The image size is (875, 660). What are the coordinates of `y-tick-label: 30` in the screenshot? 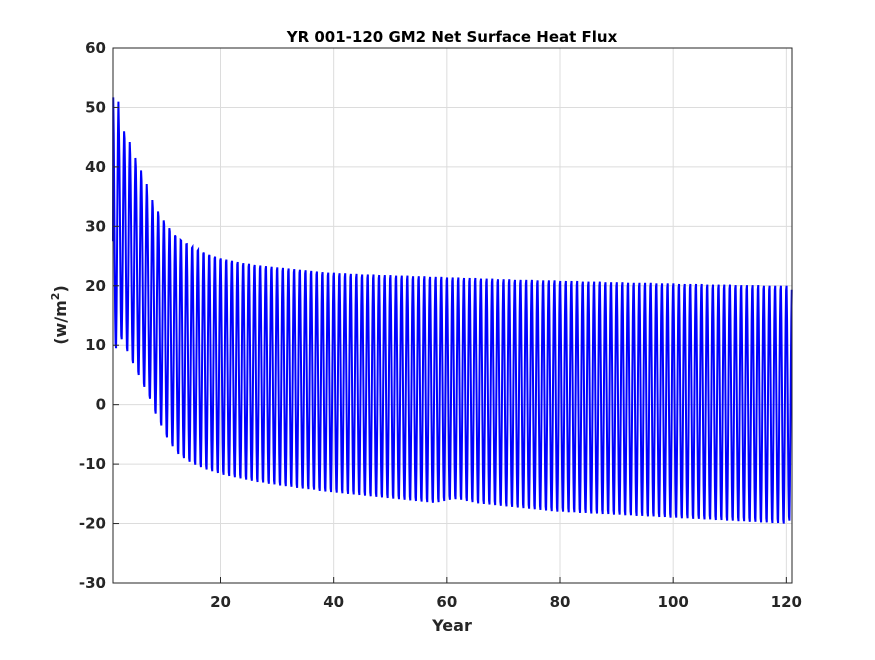 It's located at (95, 226).